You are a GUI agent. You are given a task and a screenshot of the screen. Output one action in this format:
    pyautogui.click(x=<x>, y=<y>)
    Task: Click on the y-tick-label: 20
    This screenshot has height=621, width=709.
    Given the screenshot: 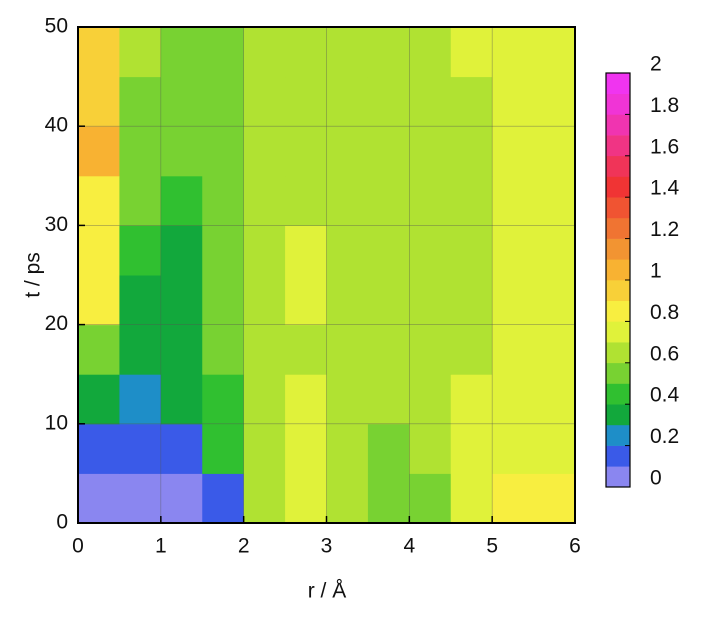 What is the action you would take?
    pyautogui.click(x=56, y=323)
    